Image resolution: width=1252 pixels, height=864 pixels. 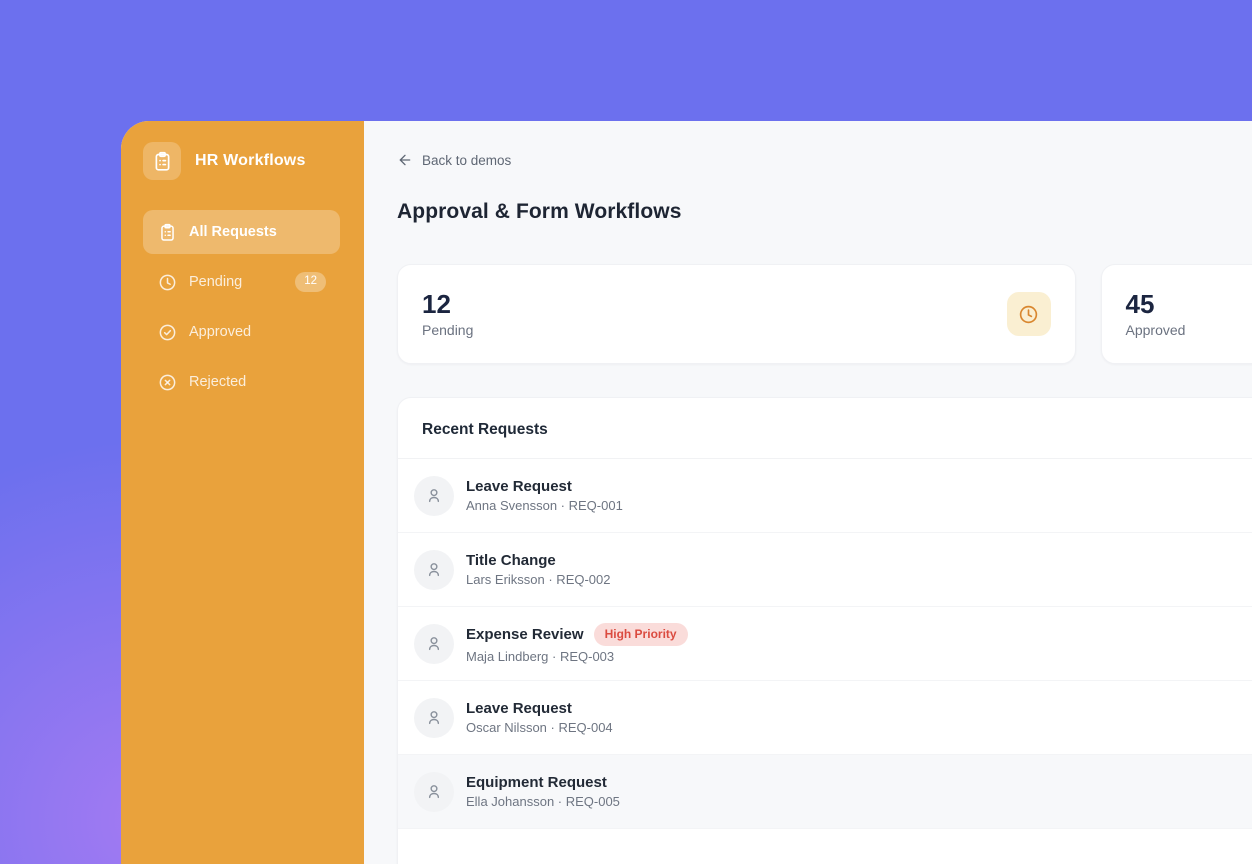 What do you see at coordinates (543, 801) in the screenshot?
I see `request-subtitle: Ella Johansson · REQ-005` at bounding box center [543, 801].